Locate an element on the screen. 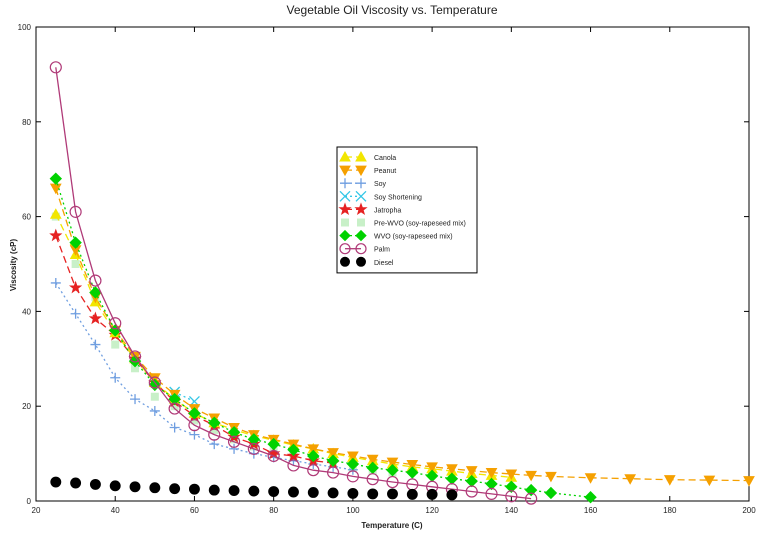  x-tick-label: 160 is located at coordinates (591, 510).